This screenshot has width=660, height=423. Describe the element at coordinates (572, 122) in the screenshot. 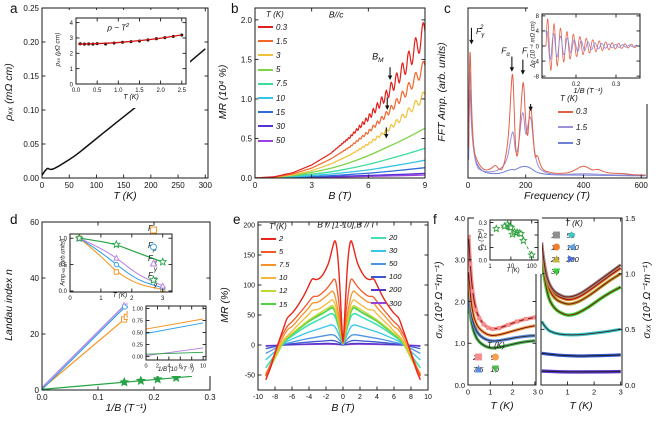

I see `panel-c-legend: T (K) 0.3 1.5 3` at that location.